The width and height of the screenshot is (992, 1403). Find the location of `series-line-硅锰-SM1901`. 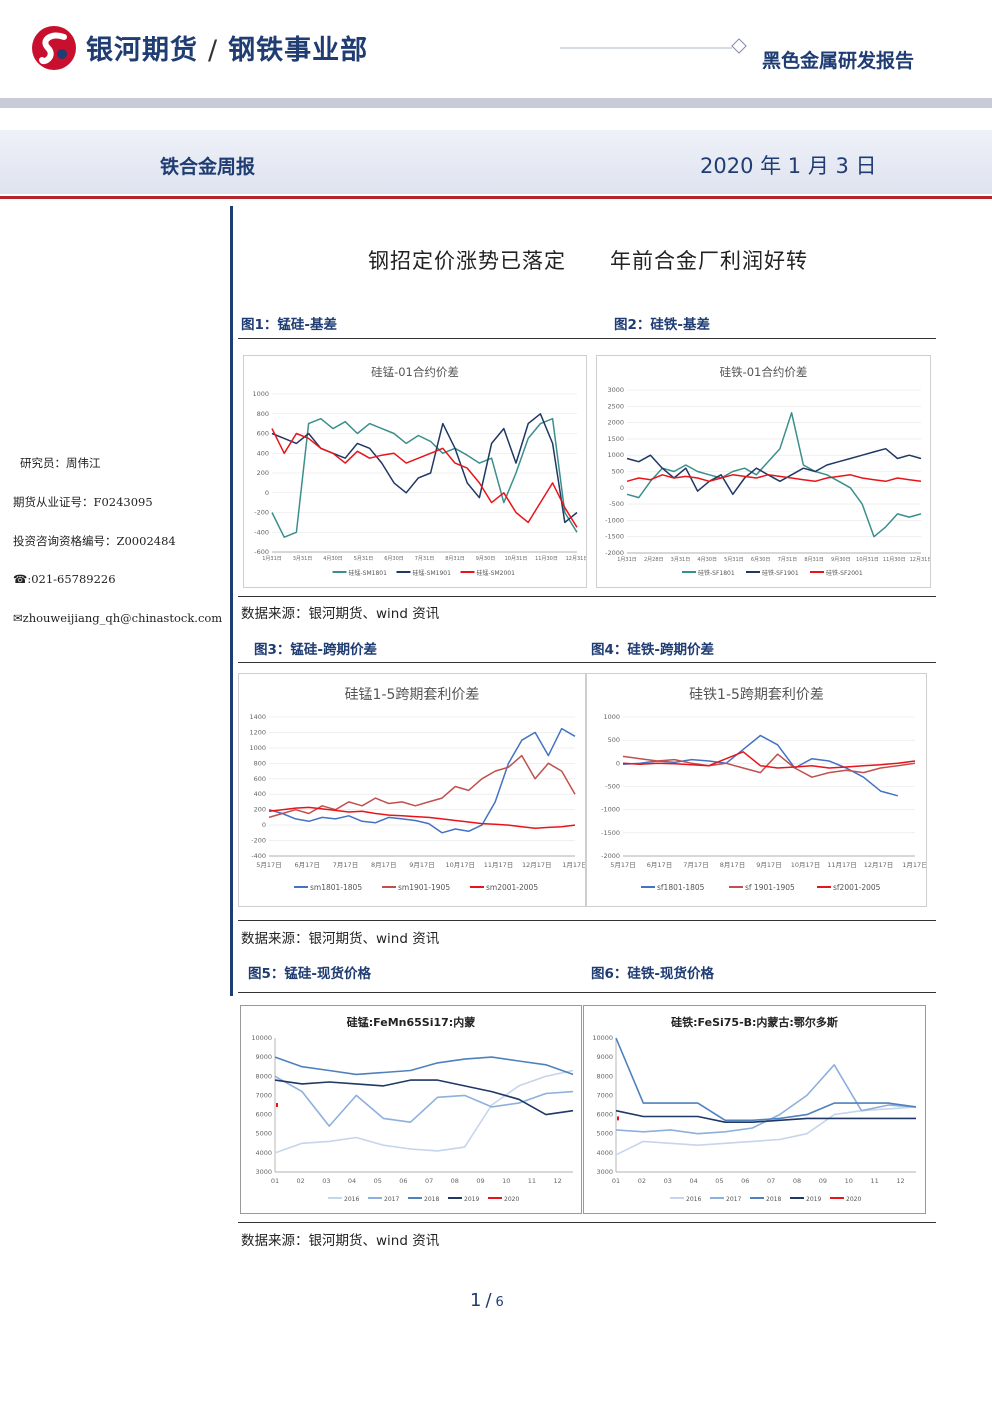

series-line-硅锰-SM1901 is located at coordinates (424, 468).